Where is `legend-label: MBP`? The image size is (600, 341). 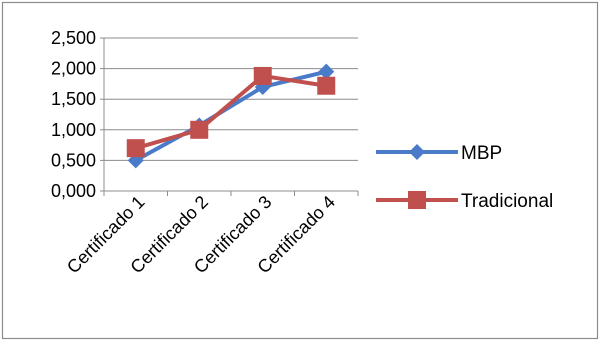 legend-label: MBP is located at coordinates (481, 153).